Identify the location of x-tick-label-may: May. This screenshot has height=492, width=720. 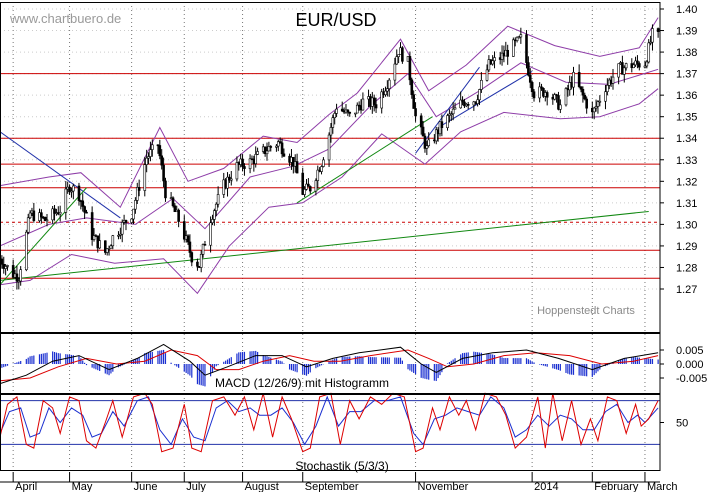
(82, 486).